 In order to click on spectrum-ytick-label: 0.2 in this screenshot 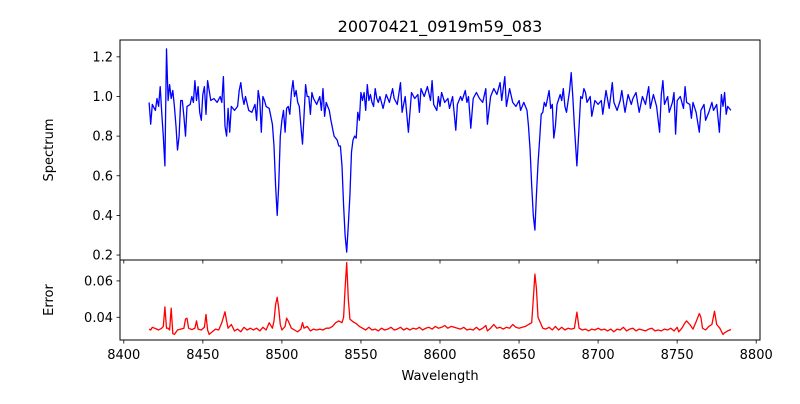, I will do `click(102, 256)`.